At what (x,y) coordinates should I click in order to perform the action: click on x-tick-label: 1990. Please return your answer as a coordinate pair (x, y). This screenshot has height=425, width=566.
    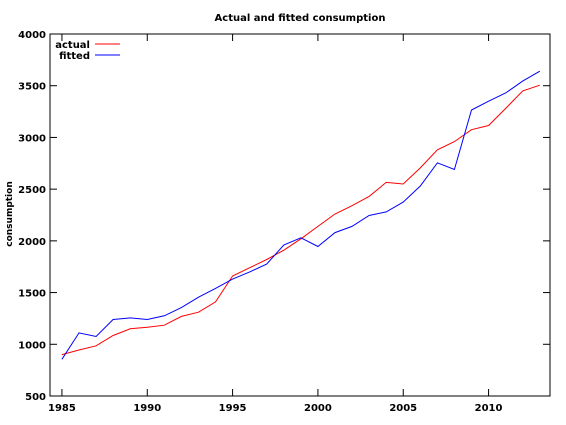
    Looking at the image, I should click on (147, 408).